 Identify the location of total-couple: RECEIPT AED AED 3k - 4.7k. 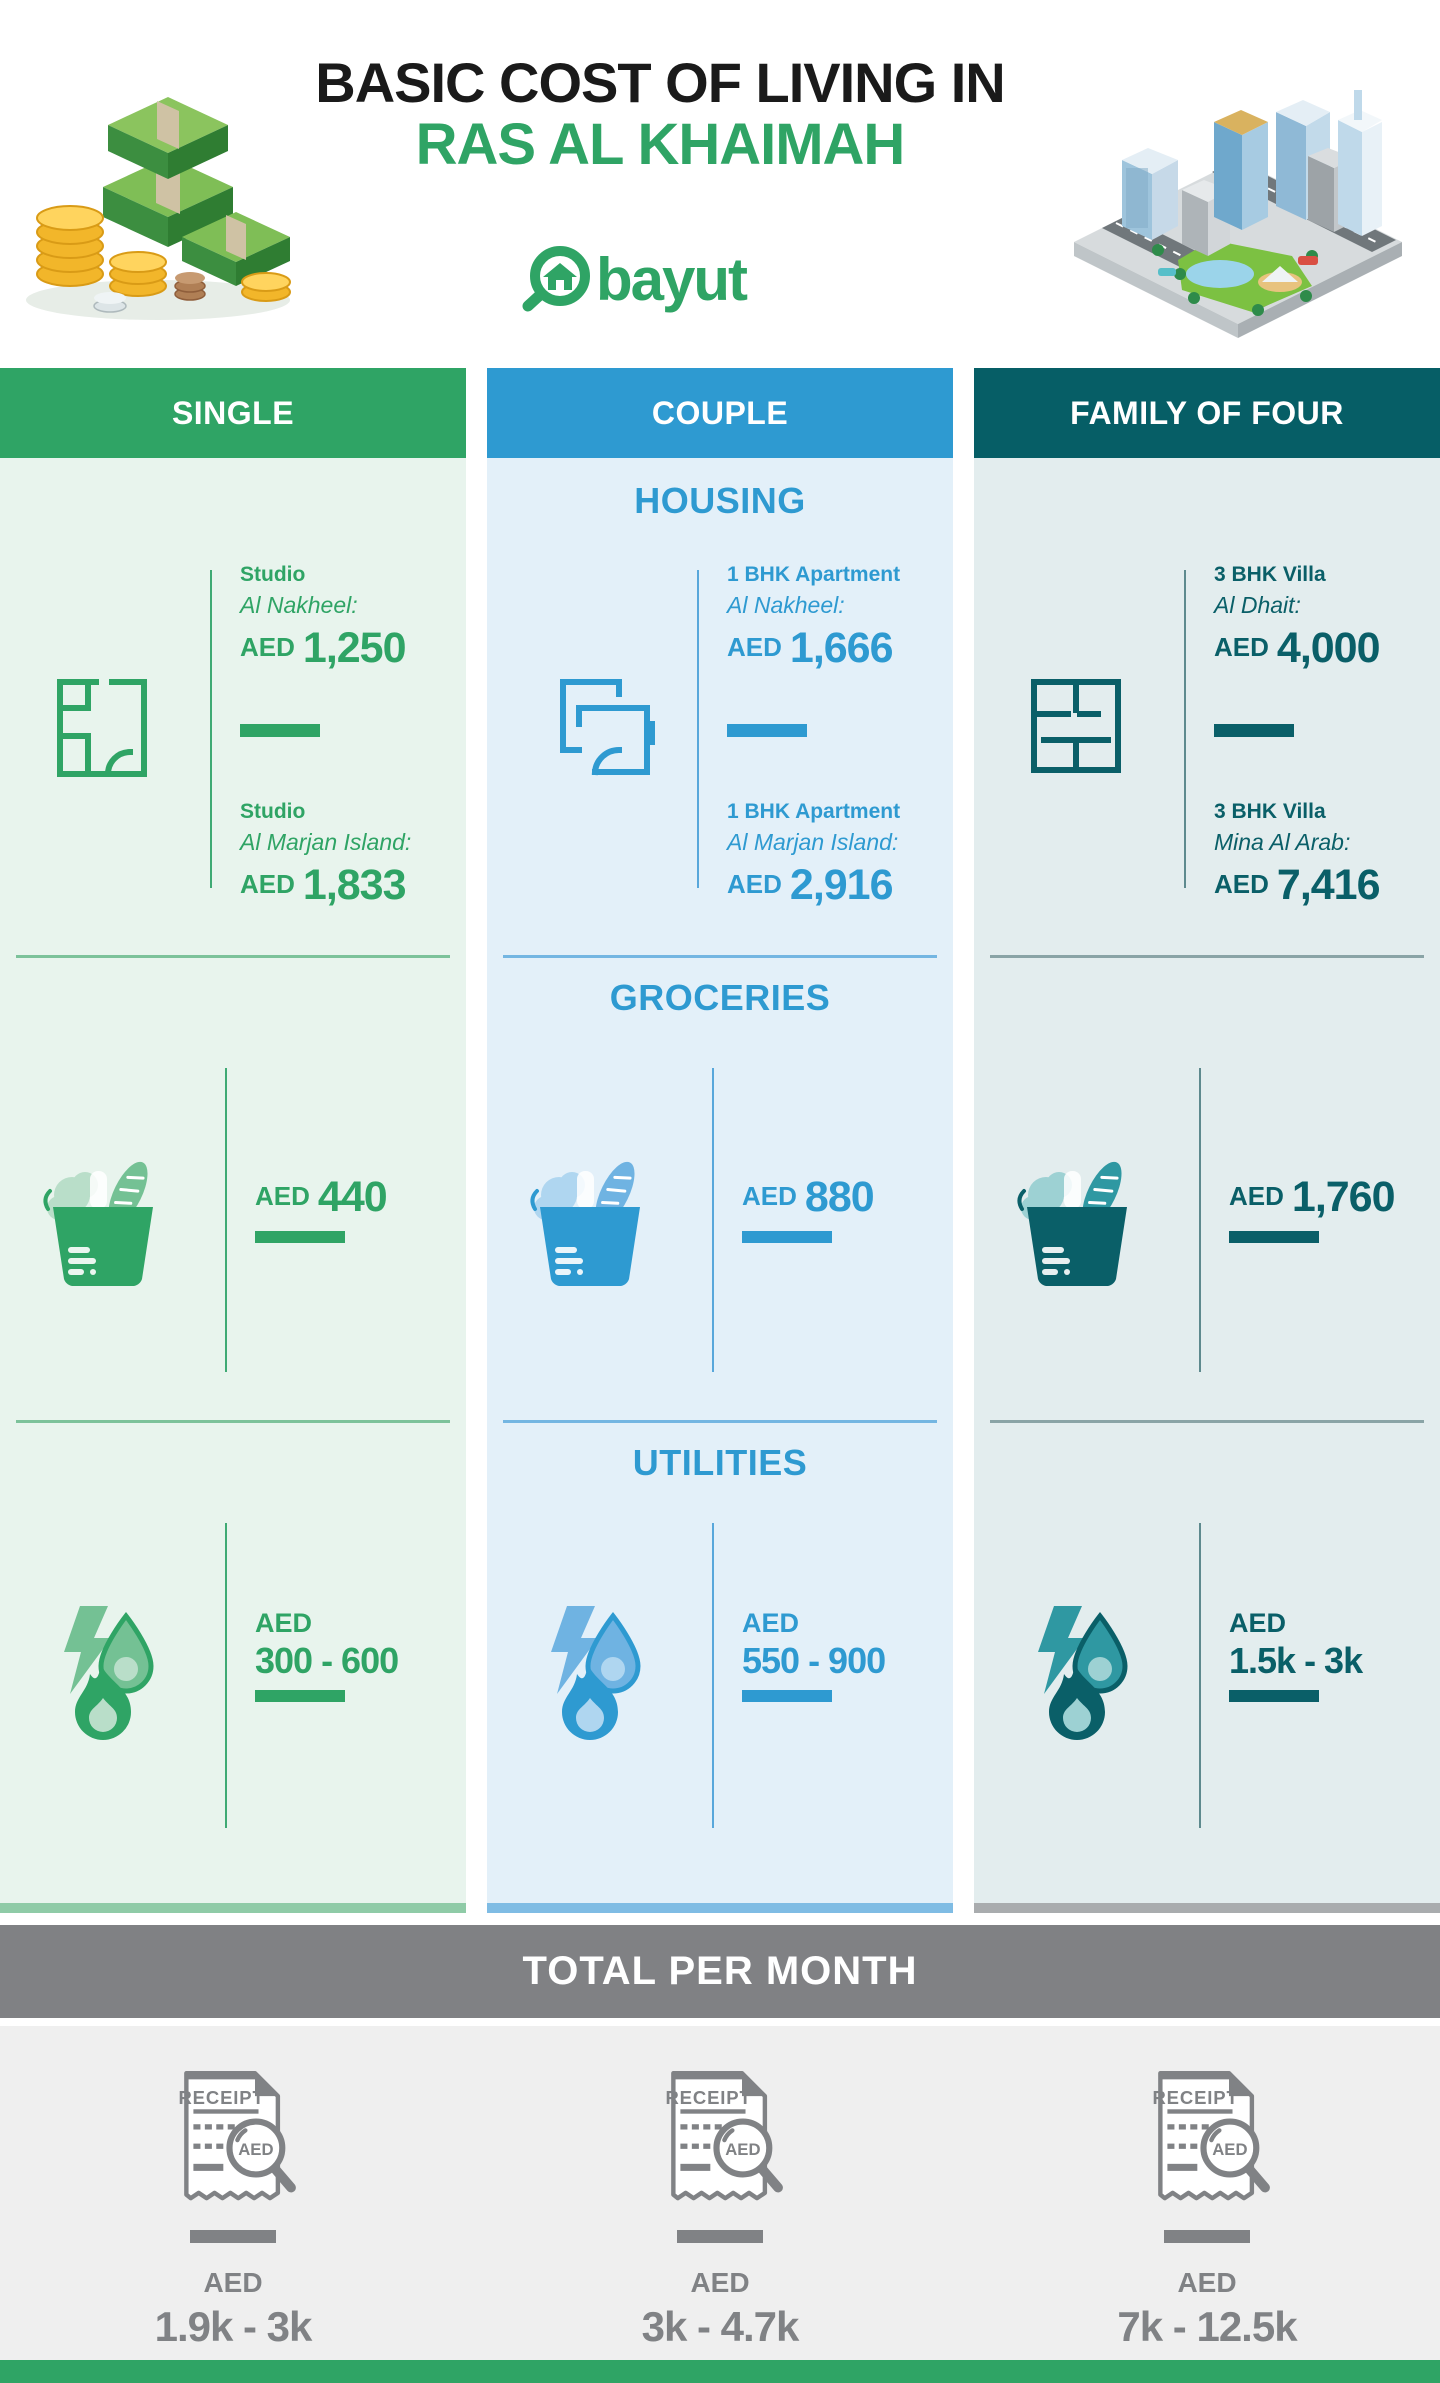
(720, 2188).